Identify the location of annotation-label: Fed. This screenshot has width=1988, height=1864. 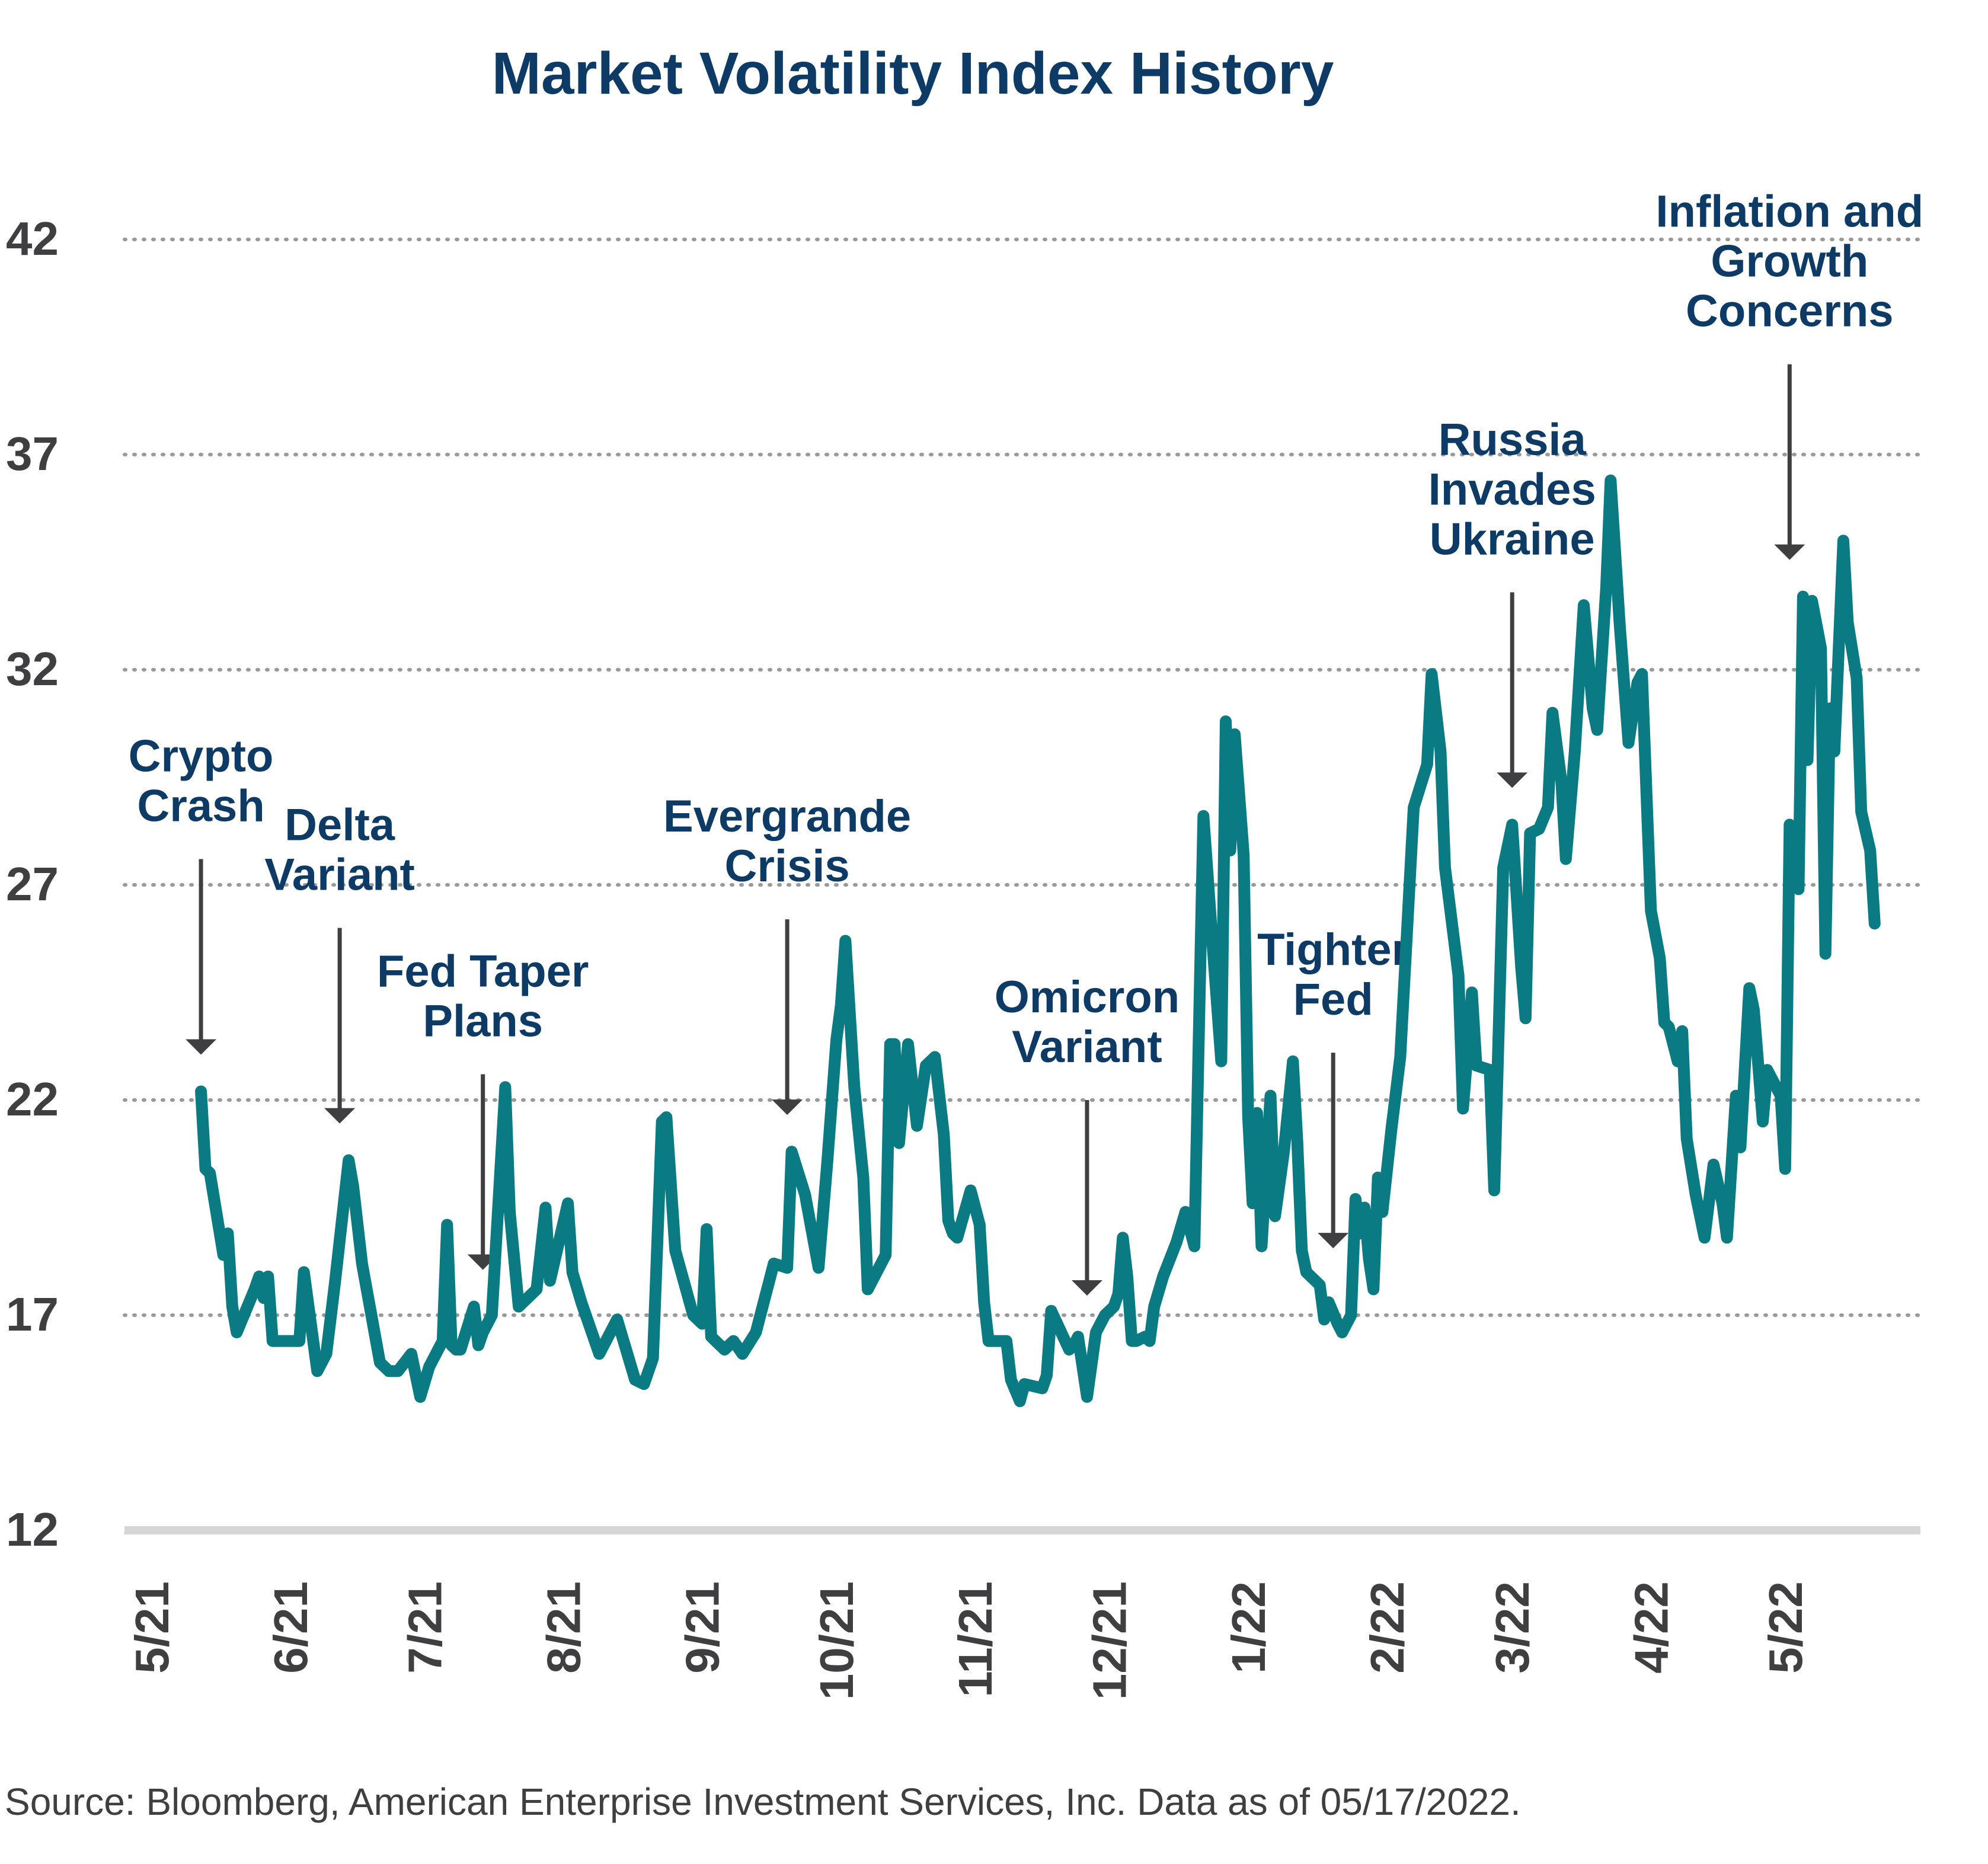
(1333, 999).